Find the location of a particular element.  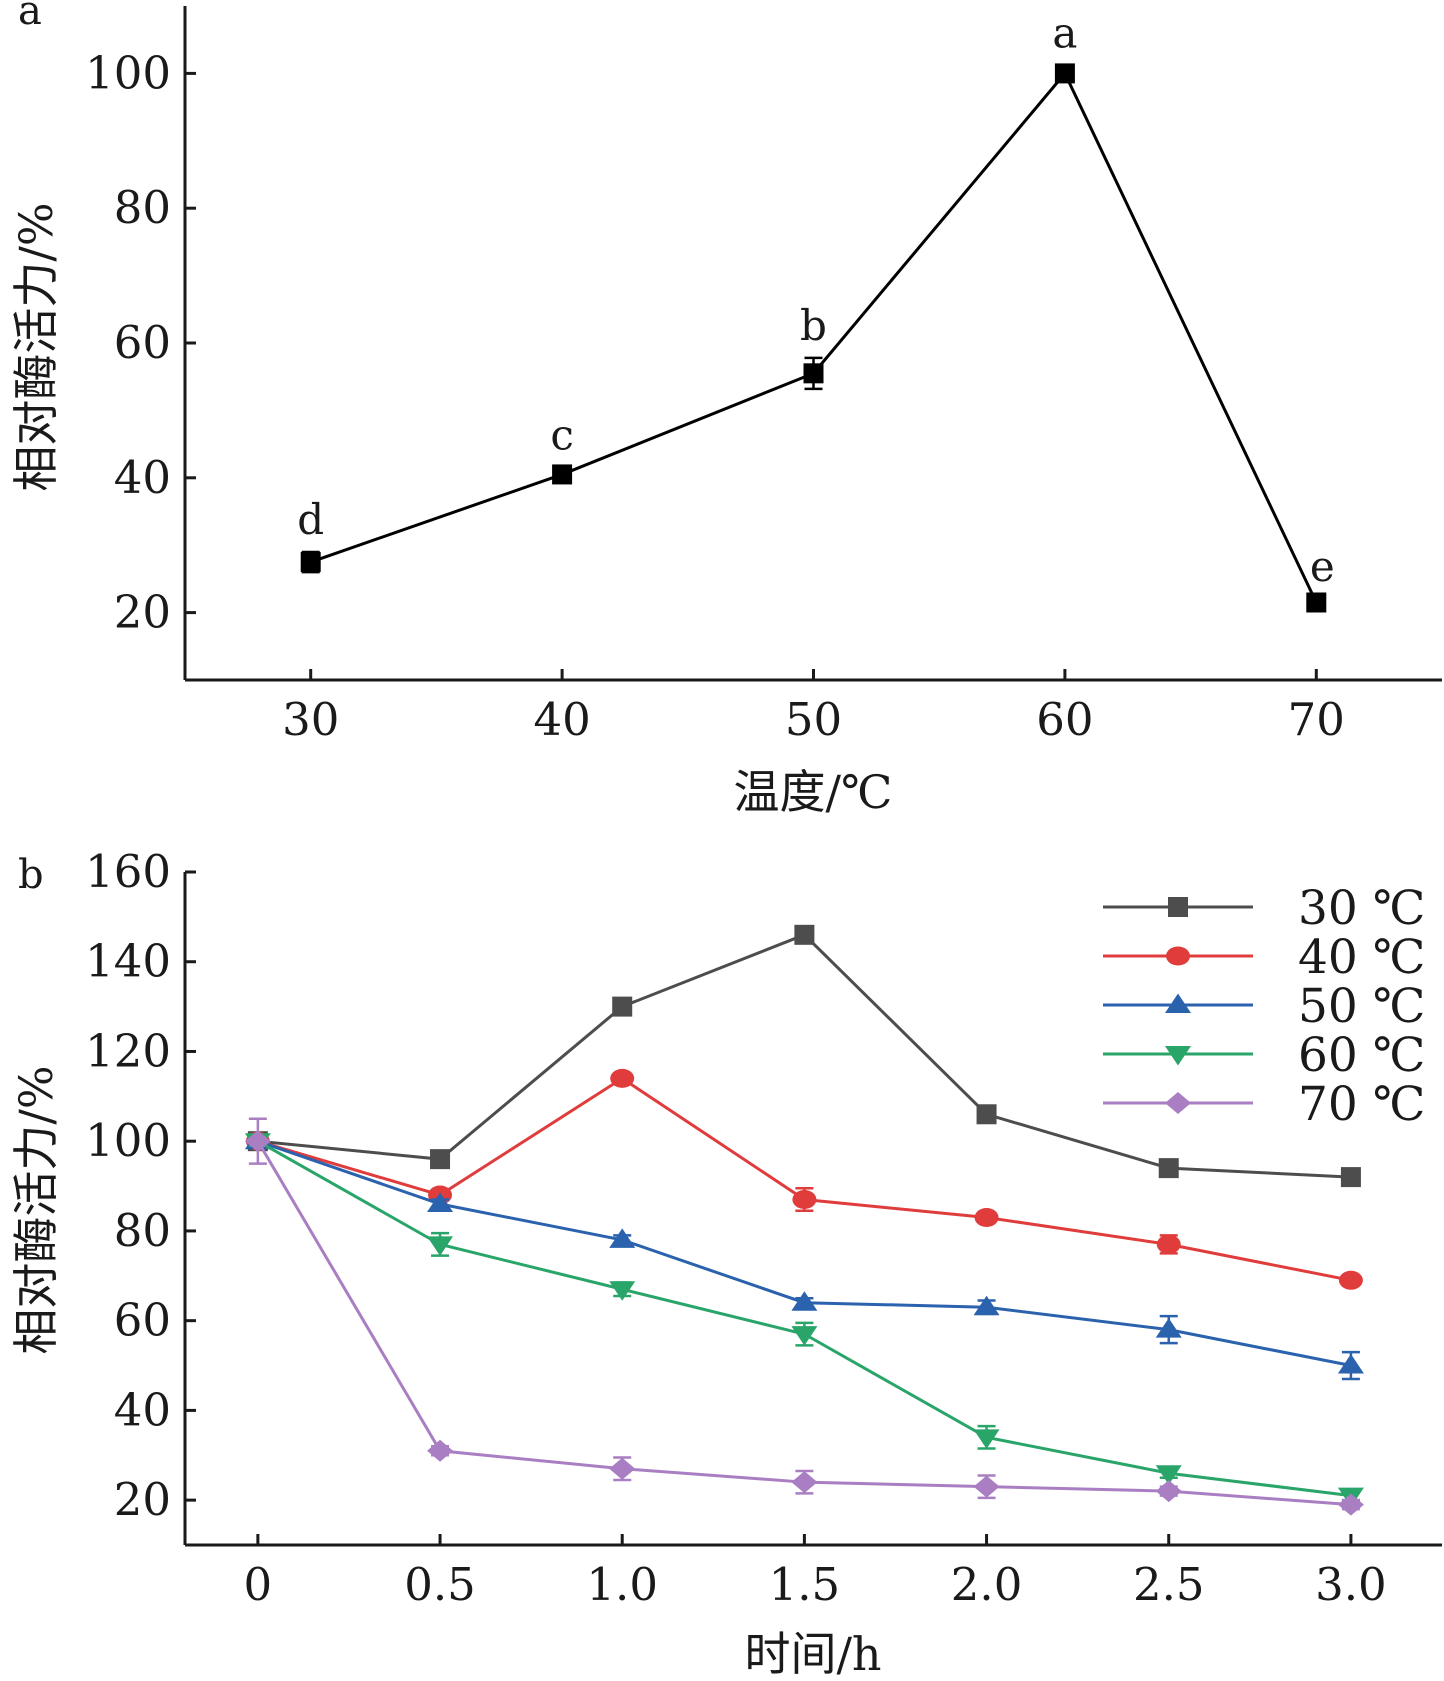

significance-letter: d is located at coordinates (310, 519).